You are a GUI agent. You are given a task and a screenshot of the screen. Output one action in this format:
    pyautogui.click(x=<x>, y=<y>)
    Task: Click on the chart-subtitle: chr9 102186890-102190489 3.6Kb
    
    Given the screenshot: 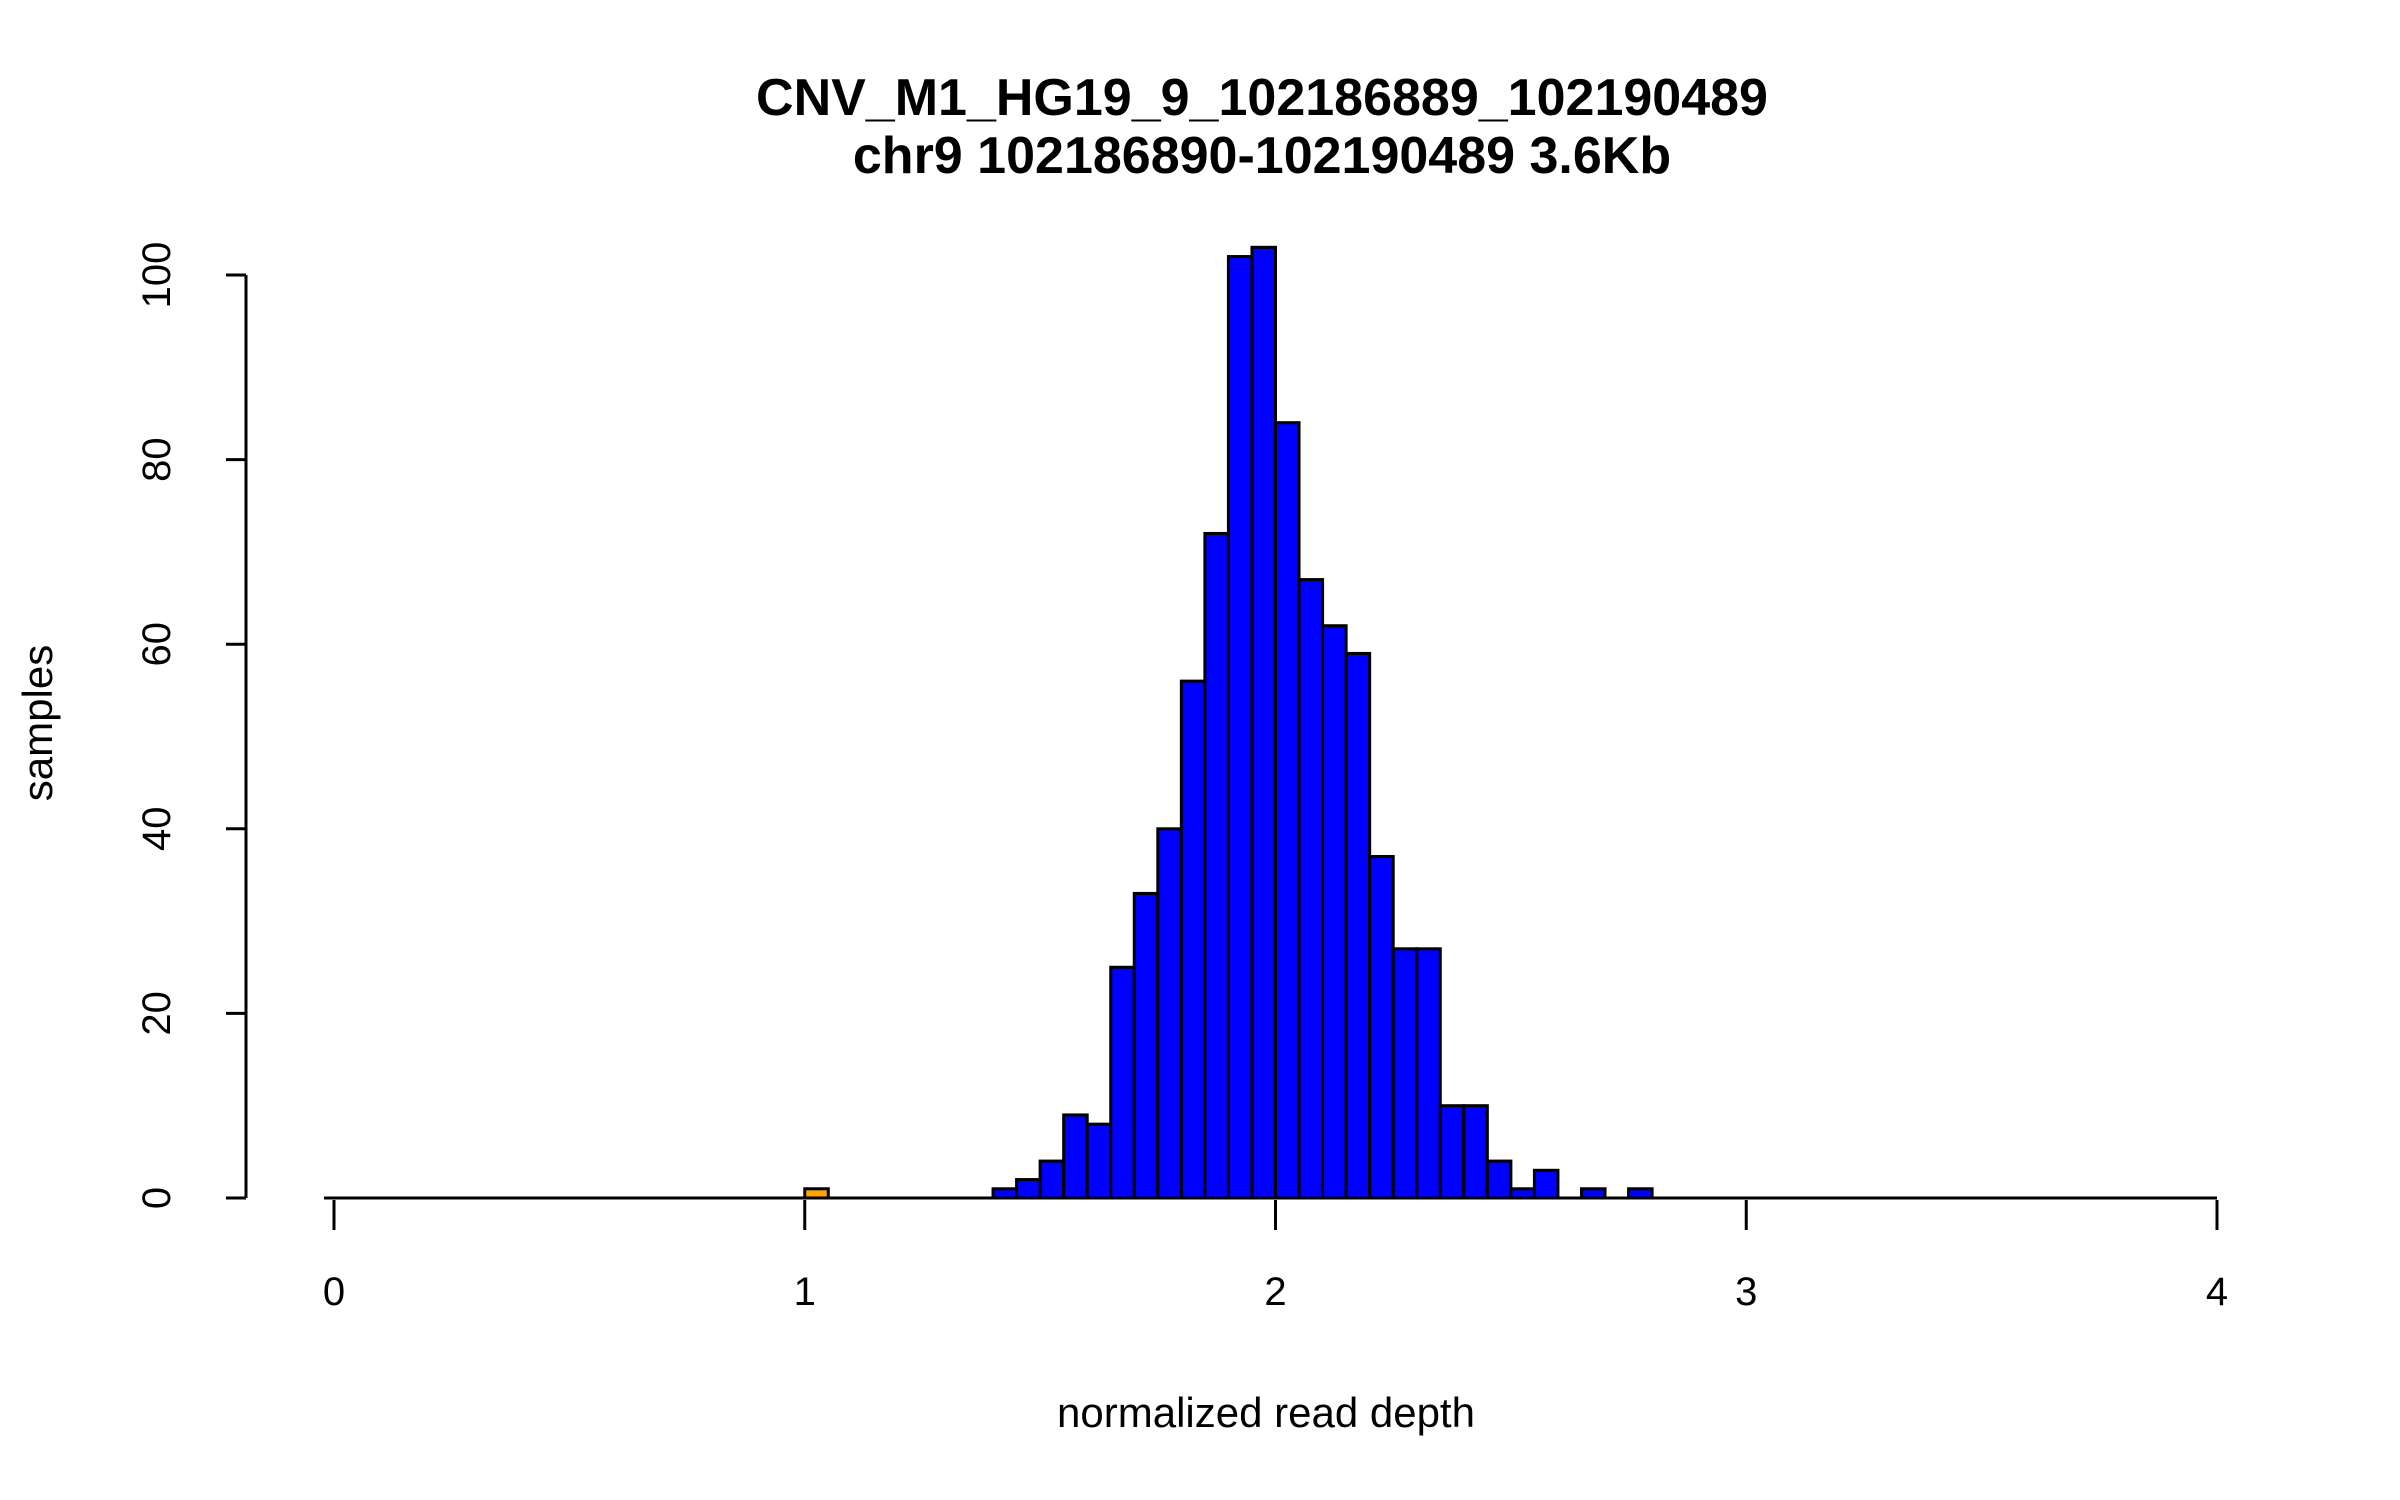 What is the action you would take?
    pyautogui.click(x=1262, y=156)
    